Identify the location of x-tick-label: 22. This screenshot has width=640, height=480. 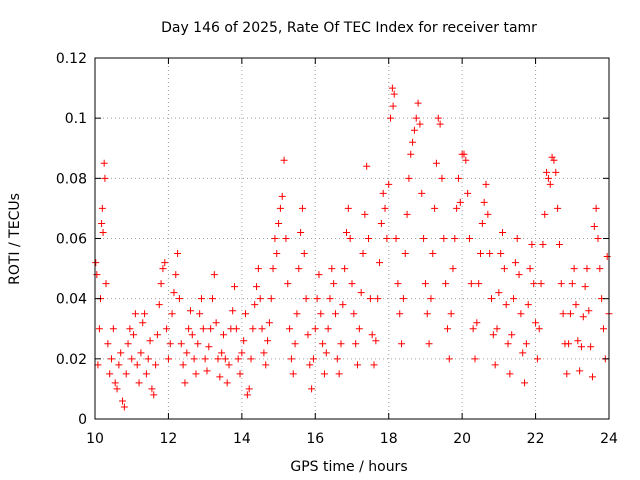
(536, 439).